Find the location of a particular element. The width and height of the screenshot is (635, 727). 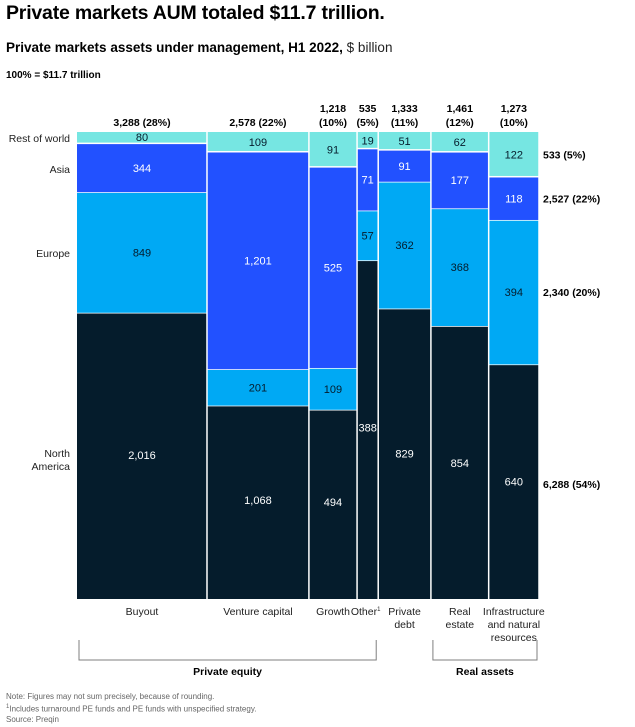

segment-value-label: 201 is located at coordinates (258, 388).